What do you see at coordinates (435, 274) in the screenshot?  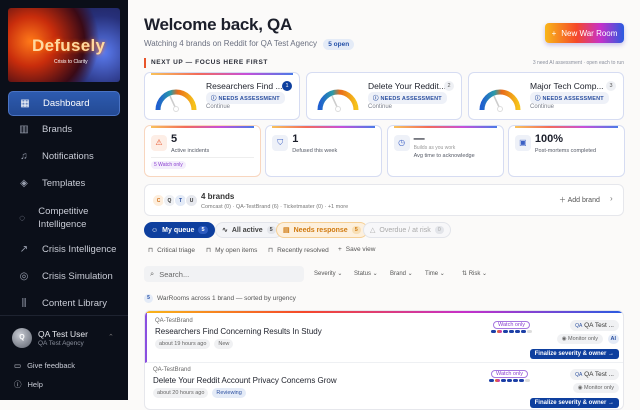 I see `filter-time: Time ⌄` at bounding box center [435, 274].